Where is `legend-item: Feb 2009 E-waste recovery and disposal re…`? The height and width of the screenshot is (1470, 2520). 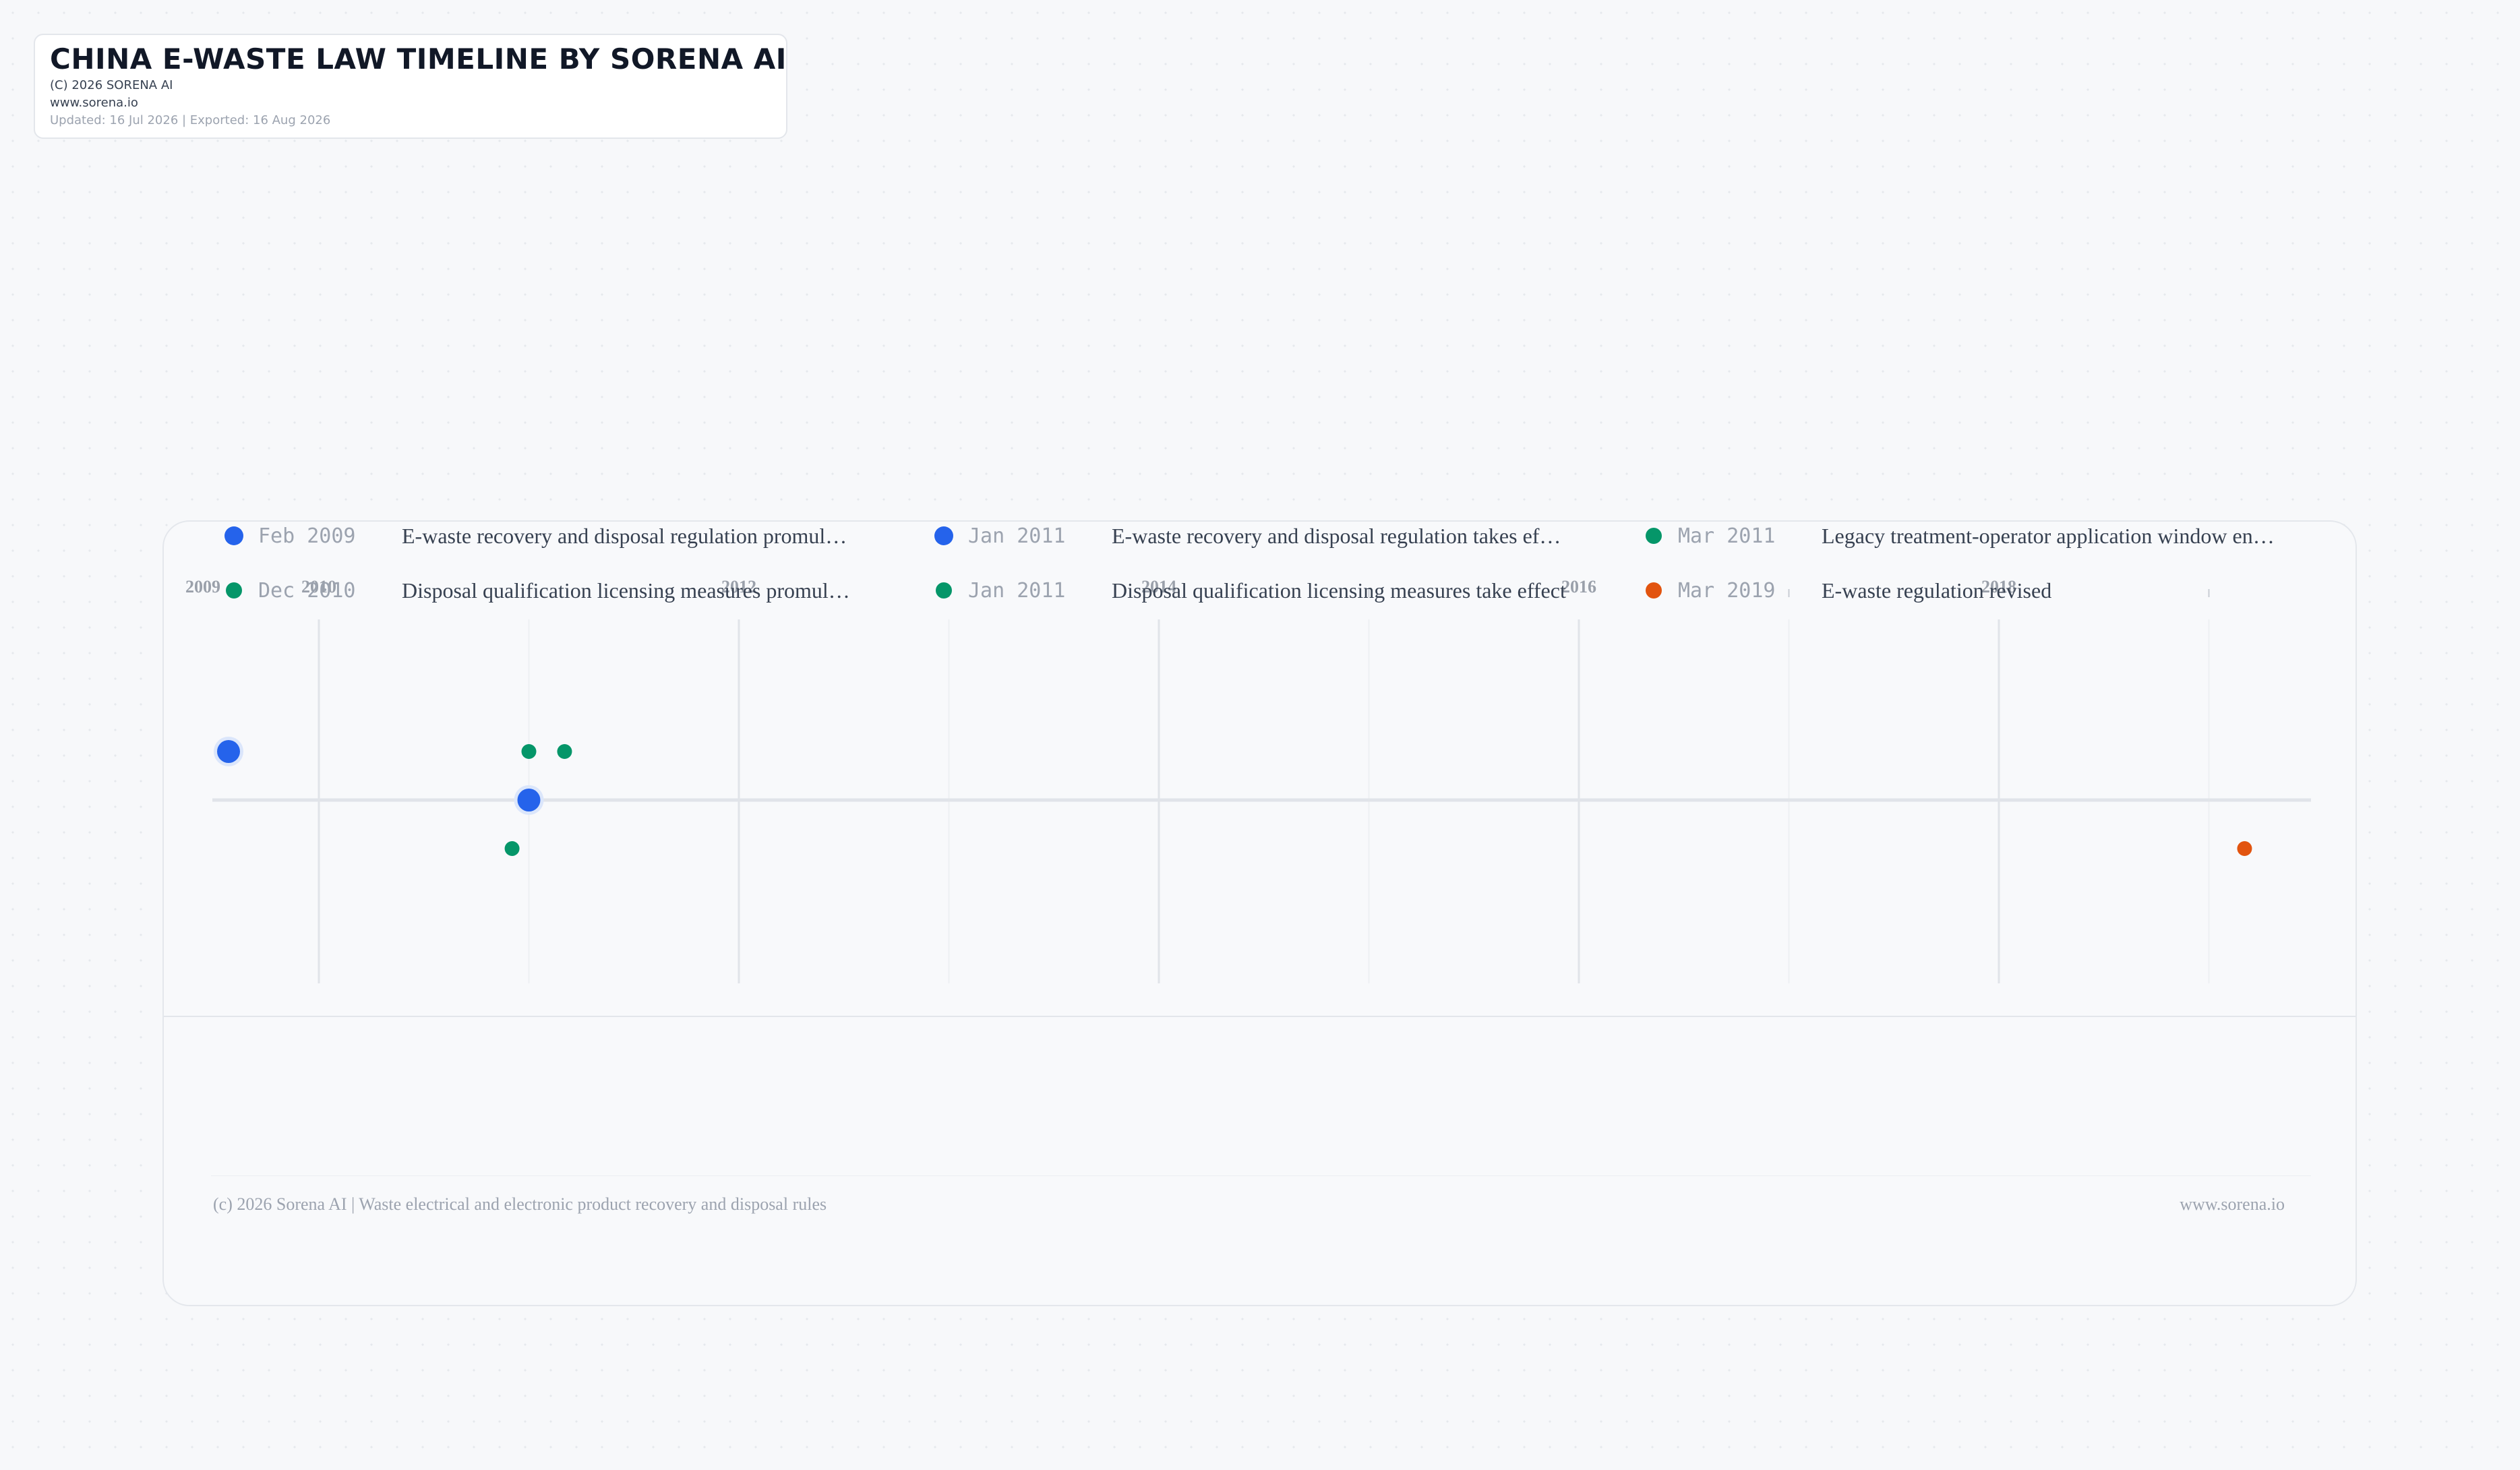
legend-item: Feb 2009 E-waste recovery and disposal re… is located at coordinates (535, 535).